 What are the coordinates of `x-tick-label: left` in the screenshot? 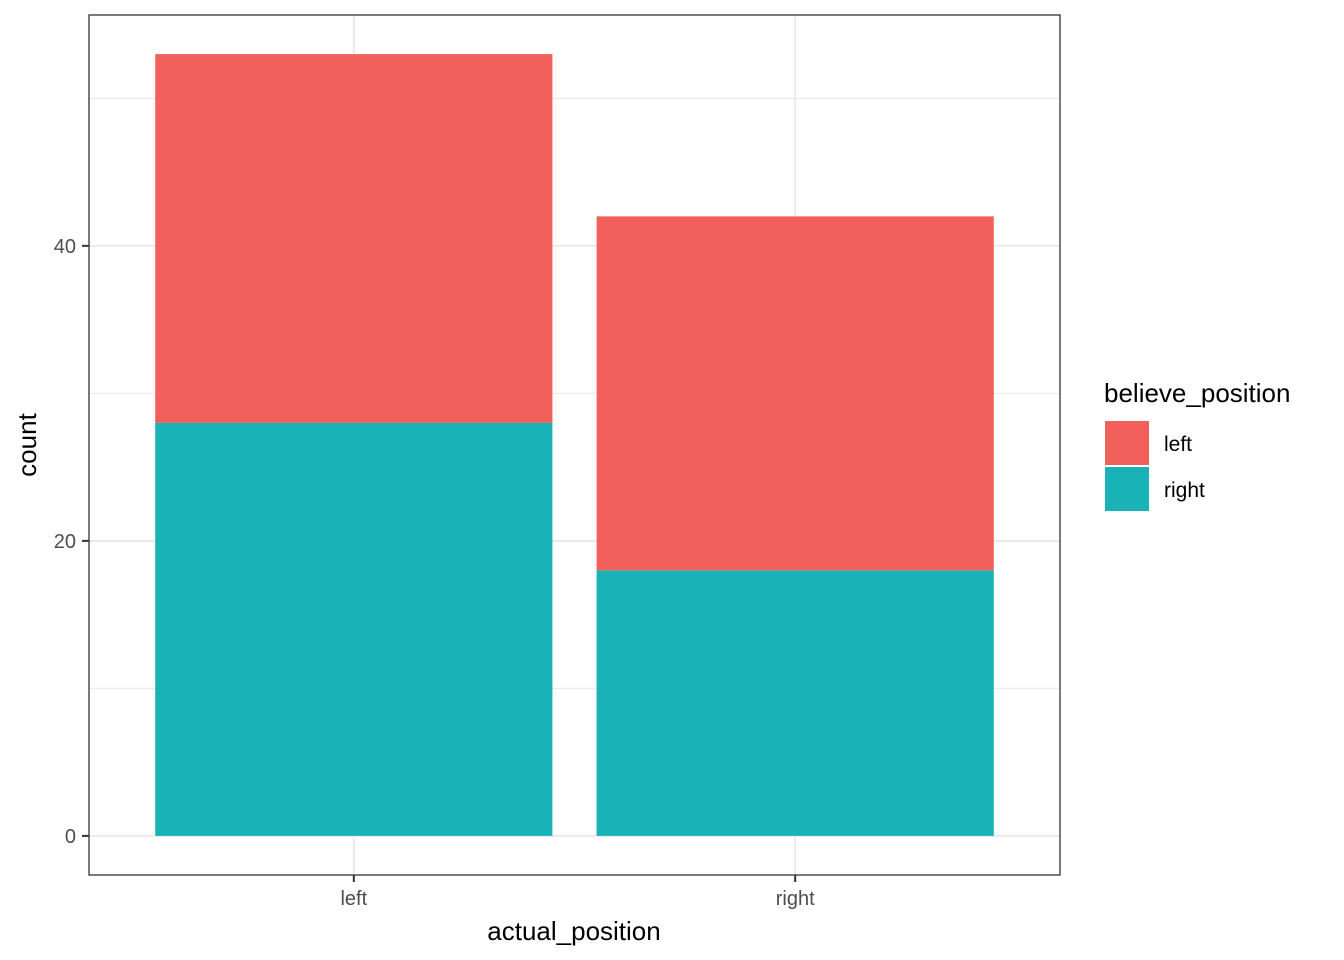 It's located at (353, 899).